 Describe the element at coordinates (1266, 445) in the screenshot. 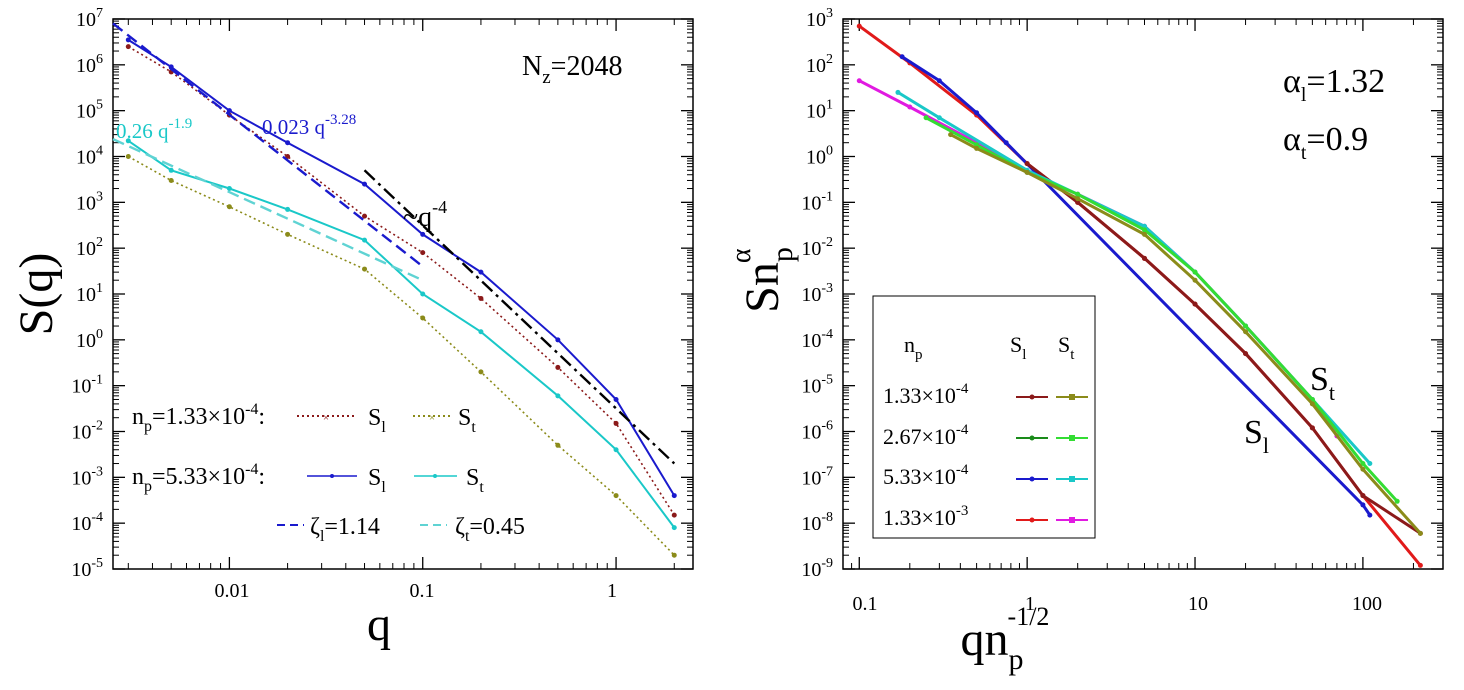

I see `curve-label-sl-sub: l` at that location.